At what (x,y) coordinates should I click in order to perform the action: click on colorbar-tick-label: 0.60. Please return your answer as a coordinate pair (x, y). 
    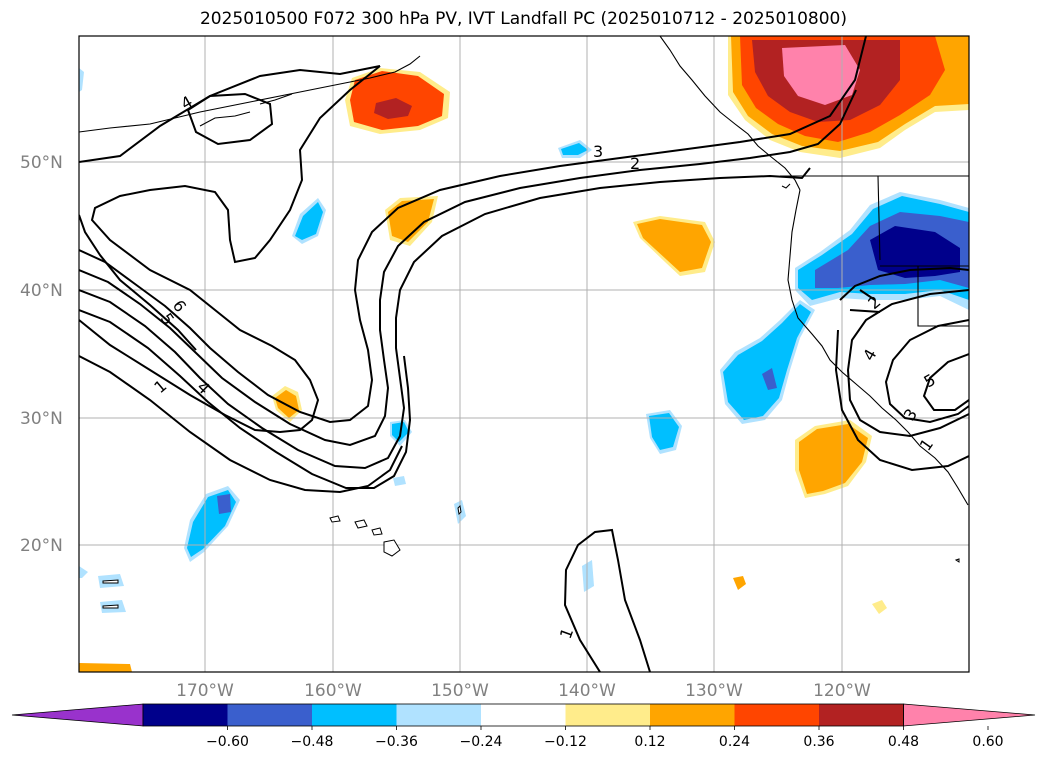
    Looking at the image, I should click on (987, 742).